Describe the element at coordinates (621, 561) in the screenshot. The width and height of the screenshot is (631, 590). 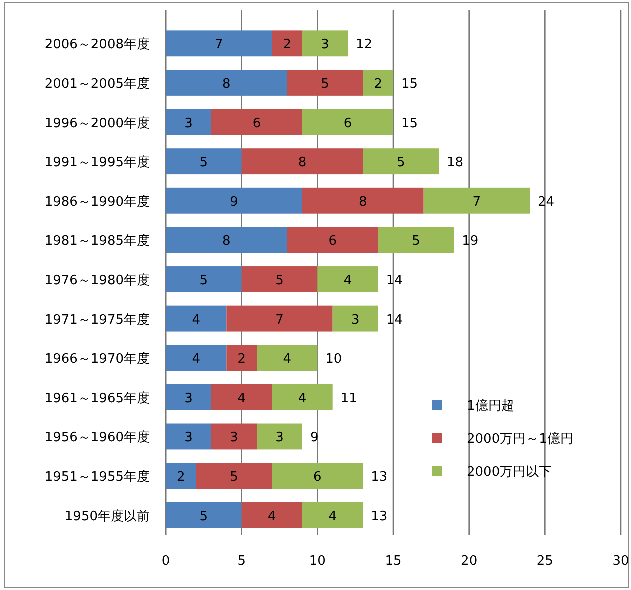
I see `x-tick-label: 30` at that location.